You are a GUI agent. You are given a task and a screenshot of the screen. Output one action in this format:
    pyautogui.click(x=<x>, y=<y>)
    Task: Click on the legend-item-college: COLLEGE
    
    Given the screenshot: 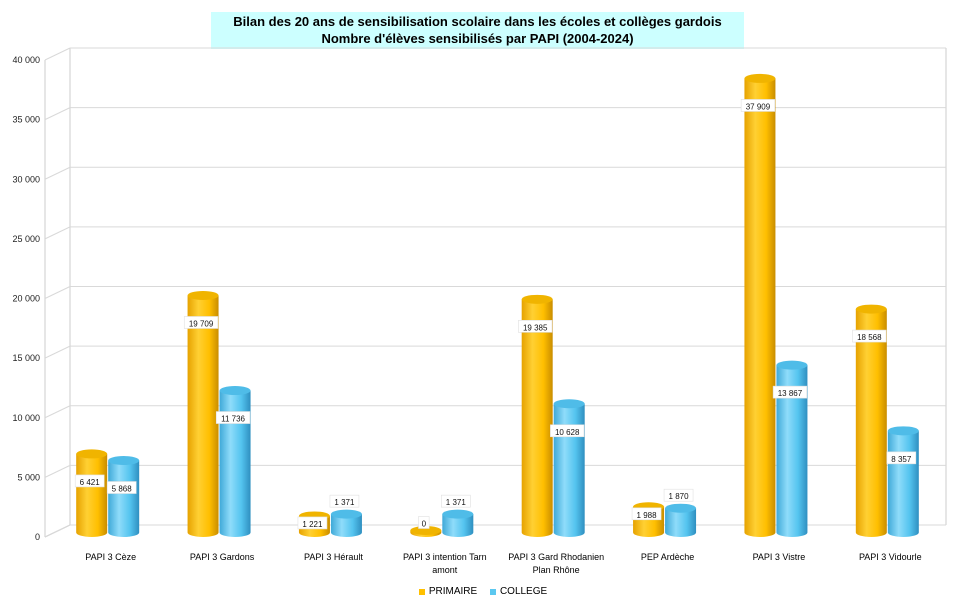 What is the action you would take?
    pyautogui.click(x=518, y=591)
    